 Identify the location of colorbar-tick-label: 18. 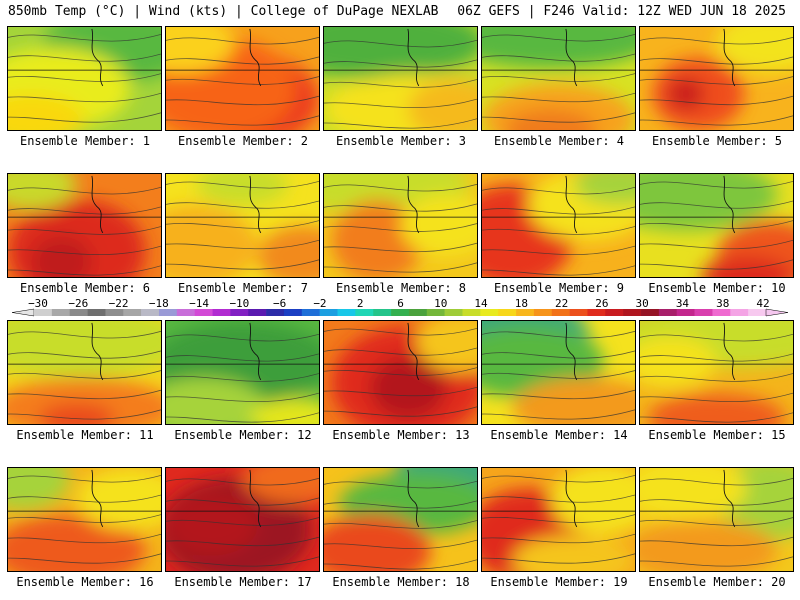
(521, 303).